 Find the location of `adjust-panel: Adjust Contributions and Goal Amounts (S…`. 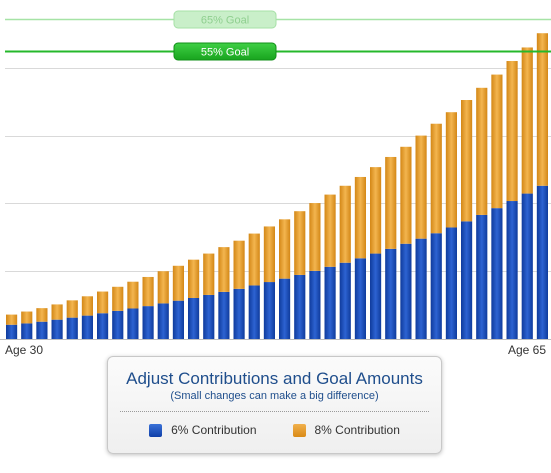

adjust-panel: Adjust Contributions and Goal Amounts (S… is located at coordinates (274, 405).